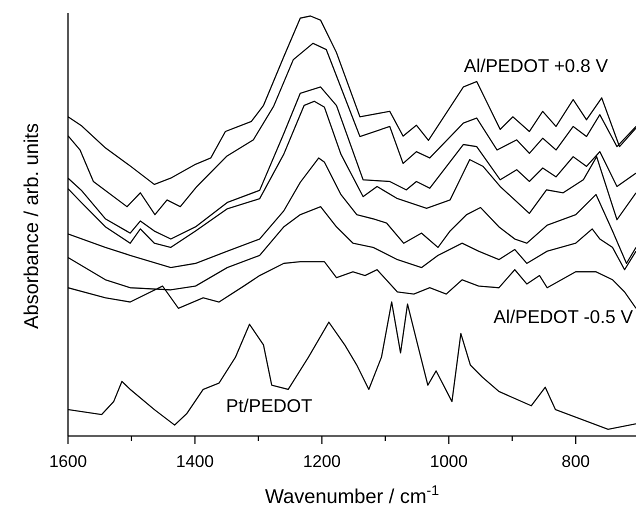 This screenshot has width=636, height=513. What do you see at coordinates (269, 405) in the screenshot?
I see `annotation: Pt/PEDOT` at bounding box center [269, 405].